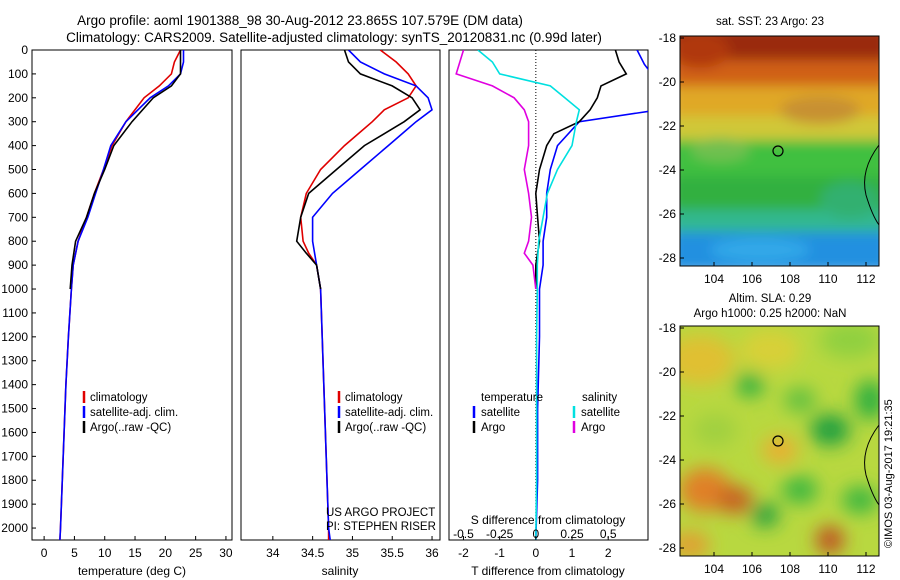  I want to click on sla-map-image, so click(779, 441).